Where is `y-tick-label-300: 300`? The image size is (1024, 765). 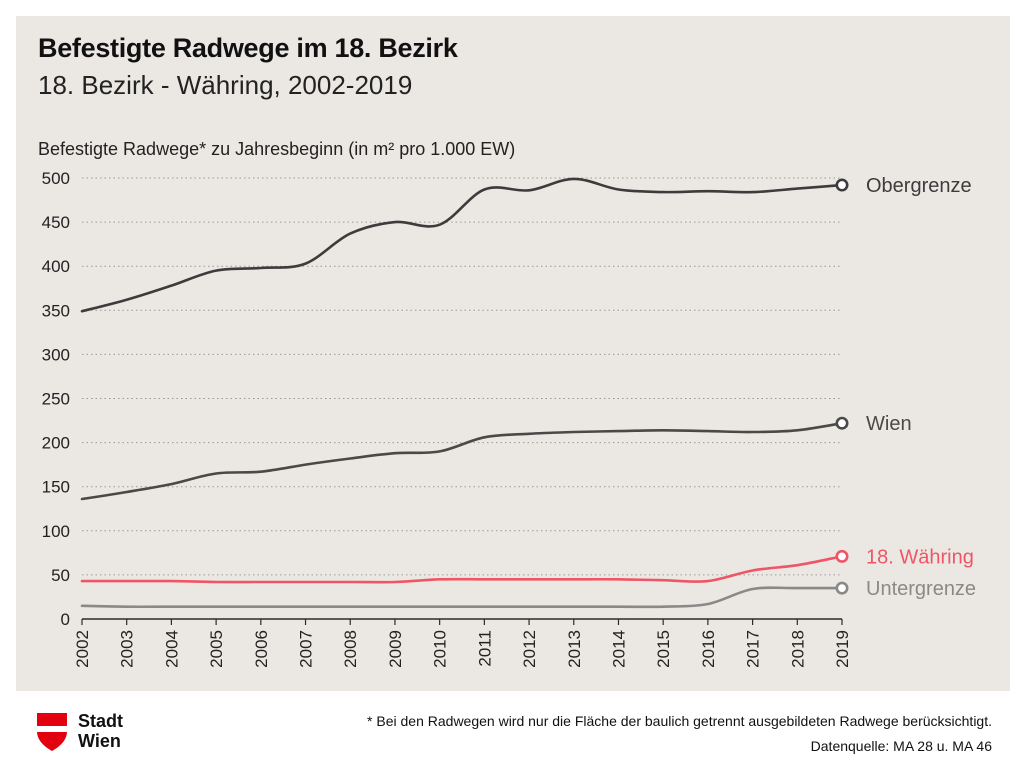 y-tick-label-300: 300 is located at coordinates (56, 354).